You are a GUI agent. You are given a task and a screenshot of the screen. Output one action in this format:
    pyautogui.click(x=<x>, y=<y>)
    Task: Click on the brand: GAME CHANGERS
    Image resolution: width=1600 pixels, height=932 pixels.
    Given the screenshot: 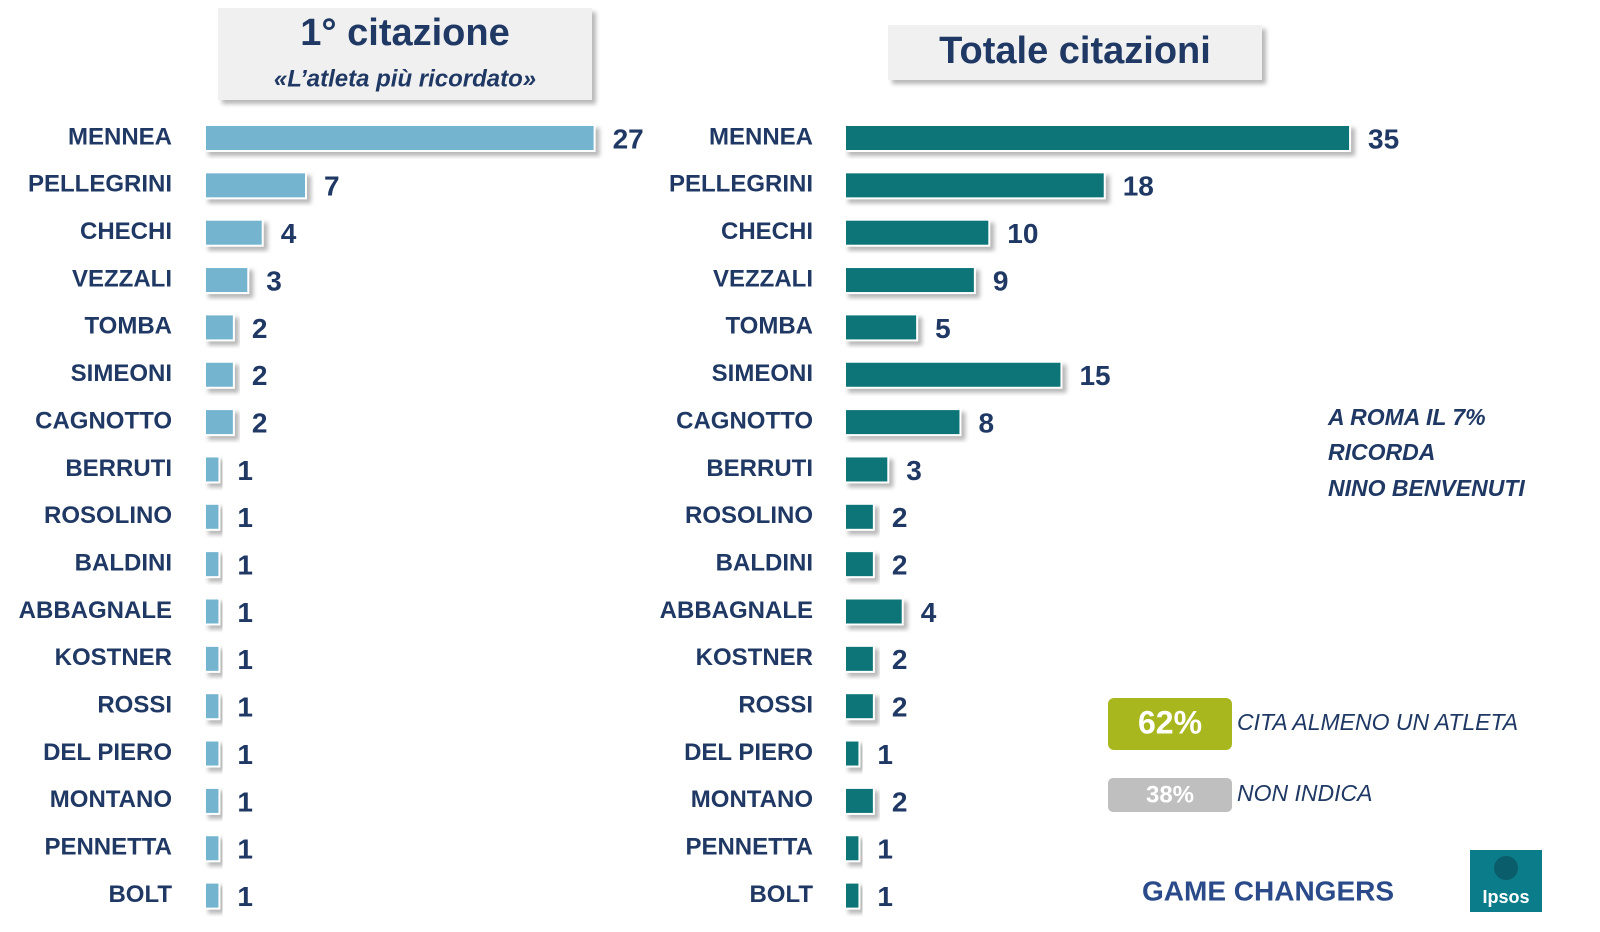 What is the action you would take?
    pyautogui.click(x=1268, y=890)
    